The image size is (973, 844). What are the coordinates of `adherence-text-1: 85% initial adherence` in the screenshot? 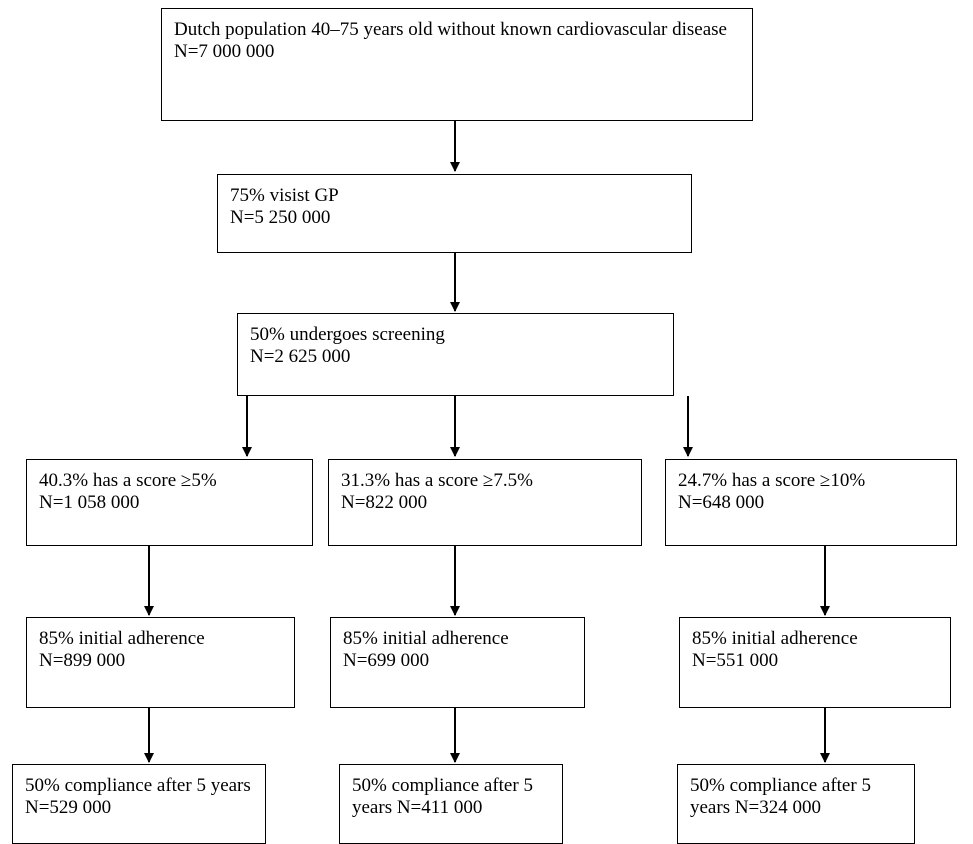 It's located at (122, 638).